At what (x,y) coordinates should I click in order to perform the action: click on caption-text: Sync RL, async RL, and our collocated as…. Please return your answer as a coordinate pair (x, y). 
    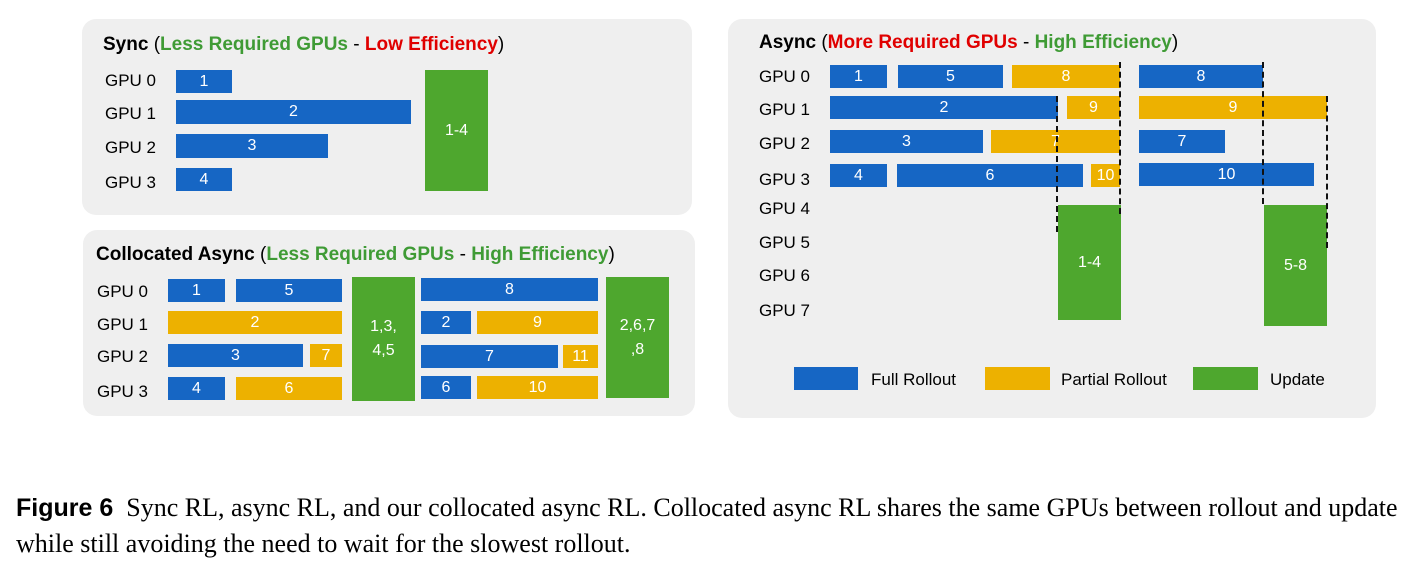
    Looking at the image, I should click on (707, 525).